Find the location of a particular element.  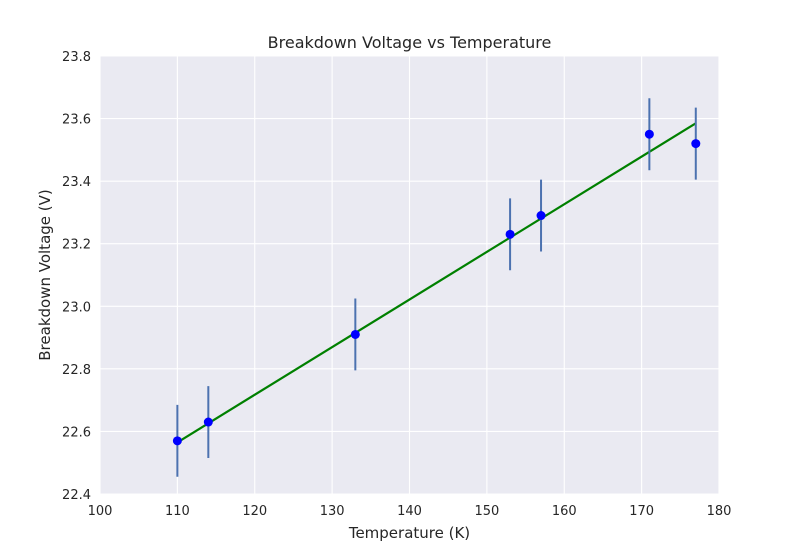

y-tick-label: 22.6 is located at coordinates (76, 432).